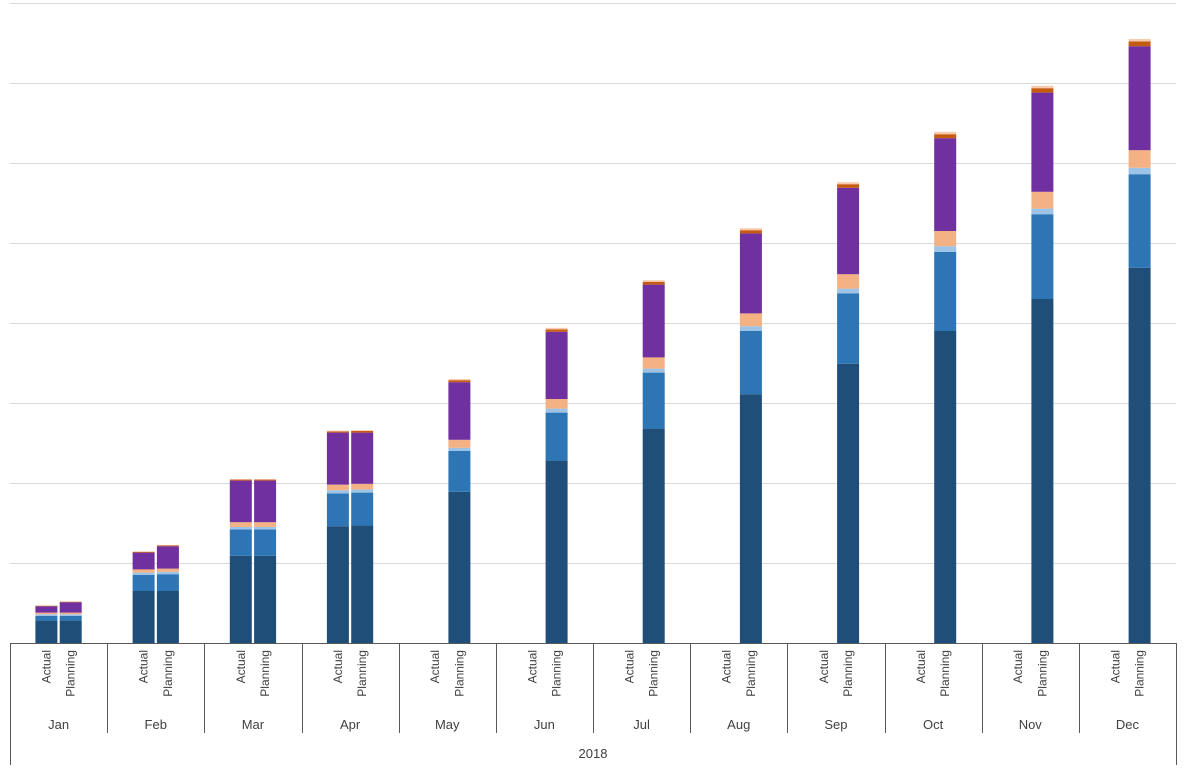 Image resolution: width=1186 pixels, height=770 pixels. I want to click on scenario-label-feb-planning: Planning, so click(168, 673).